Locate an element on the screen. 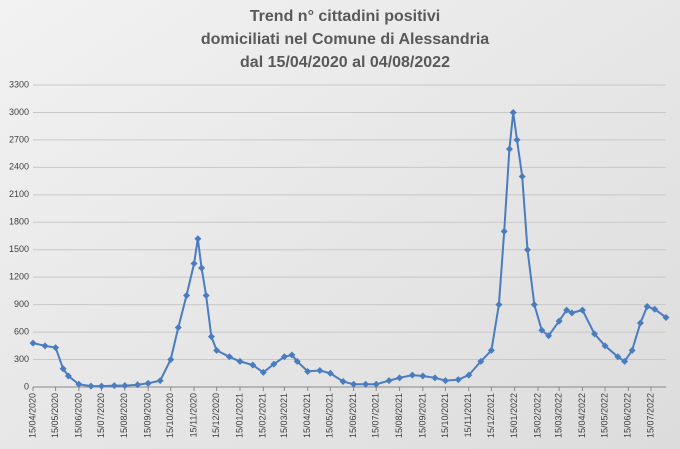 The image size is (680, 449). x-tick-label: 15/09/2020 is located at coordinates (148, 415).